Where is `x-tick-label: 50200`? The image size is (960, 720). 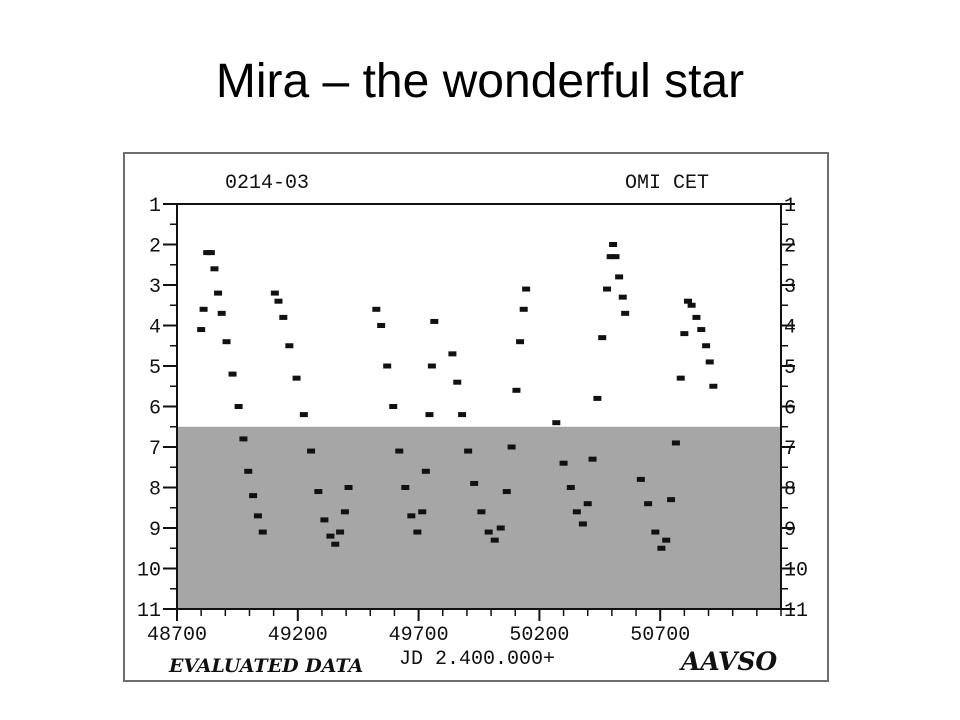 x-tick-label: 50200 is located at coordinates (539, 635).